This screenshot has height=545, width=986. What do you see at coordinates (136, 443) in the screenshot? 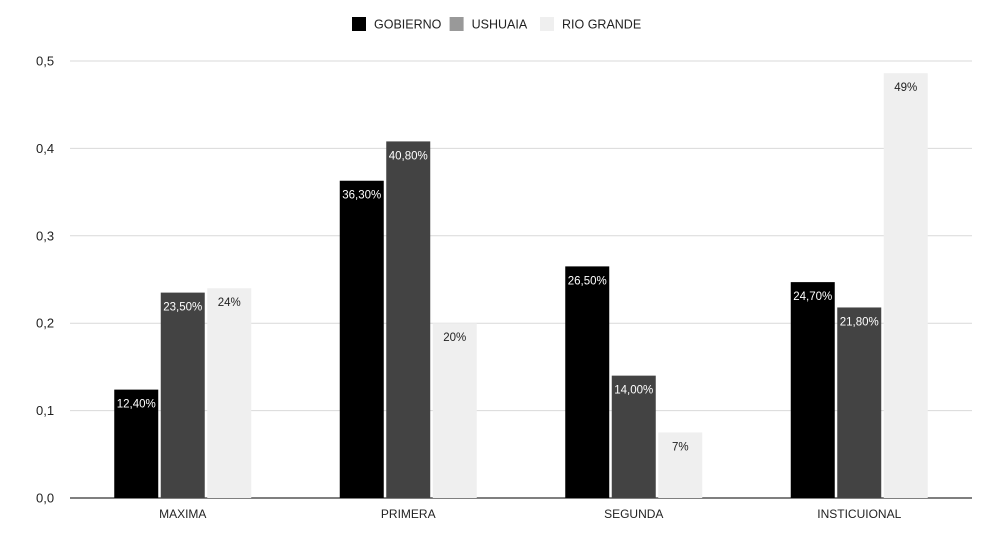
I see `bar-gobierno-maxima` at bounding box center [136, 443].